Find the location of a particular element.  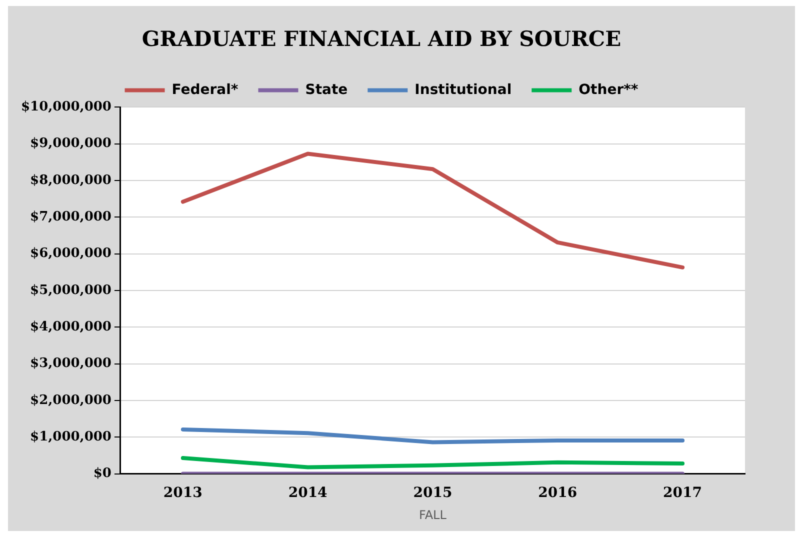

chart-title: GRADUATE FINANCIAL AID BY SOURCE is located at coordinates (382, 39).